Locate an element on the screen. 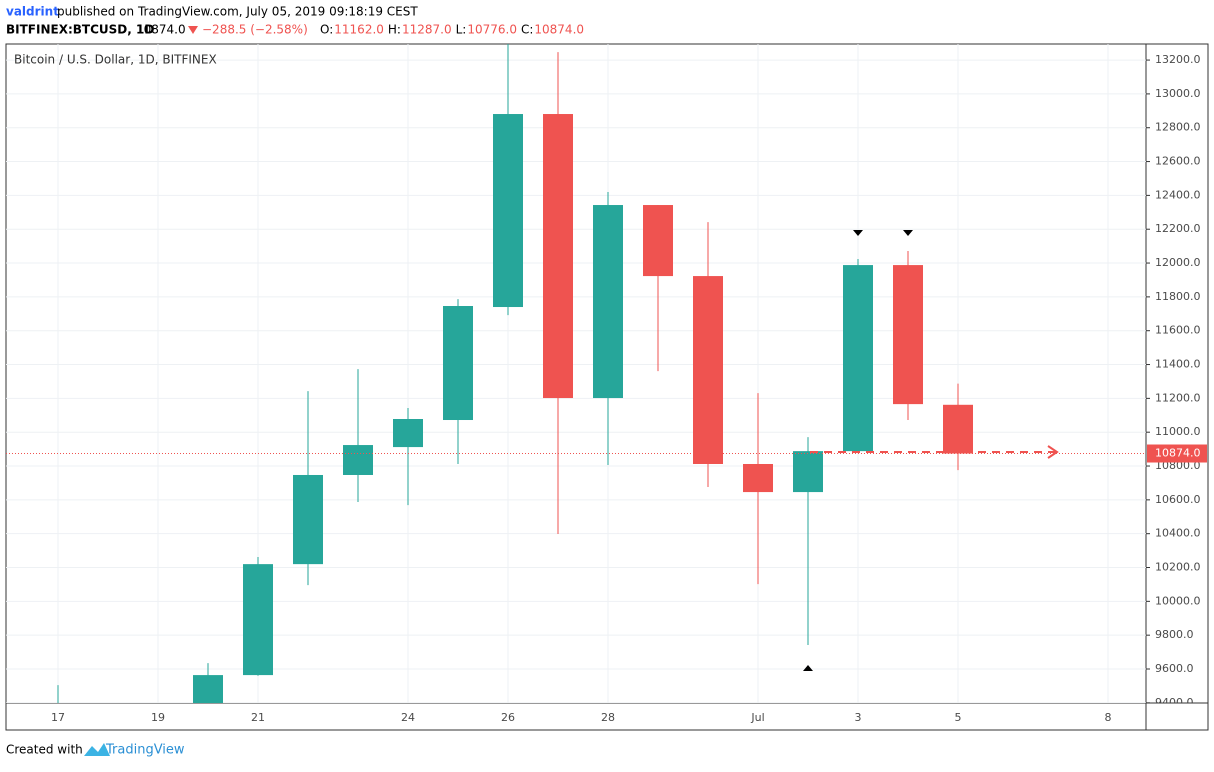  ohlc-value: 10776.0 is located at coordinates (492, 30).